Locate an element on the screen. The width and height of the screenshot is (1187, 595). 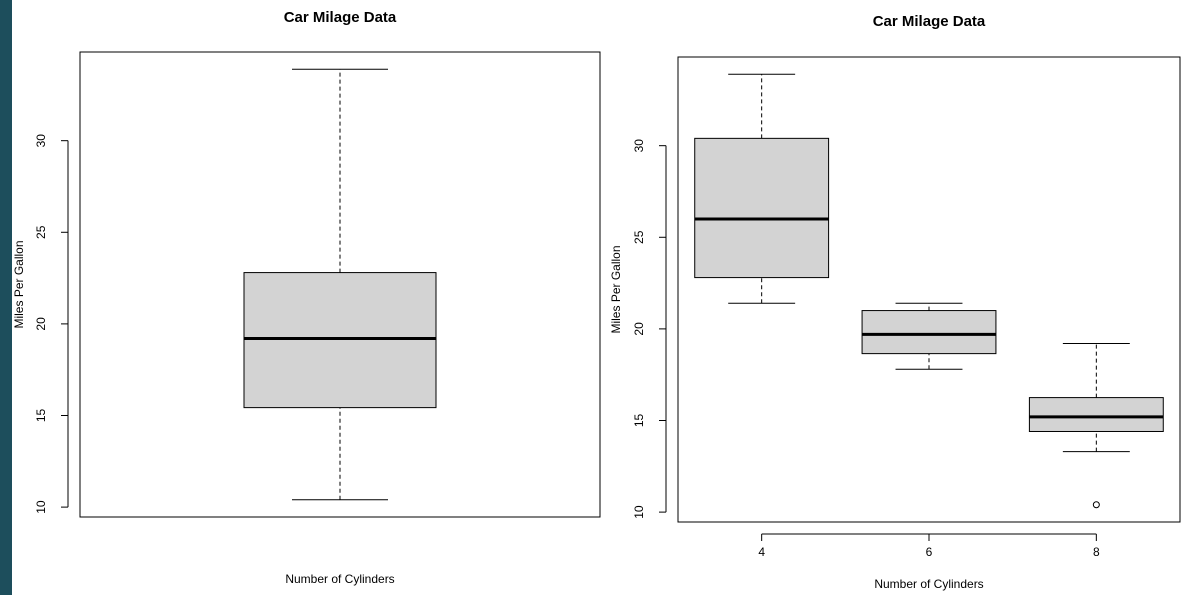
x-tick-label: 4 is located at coordinates (761, 552).